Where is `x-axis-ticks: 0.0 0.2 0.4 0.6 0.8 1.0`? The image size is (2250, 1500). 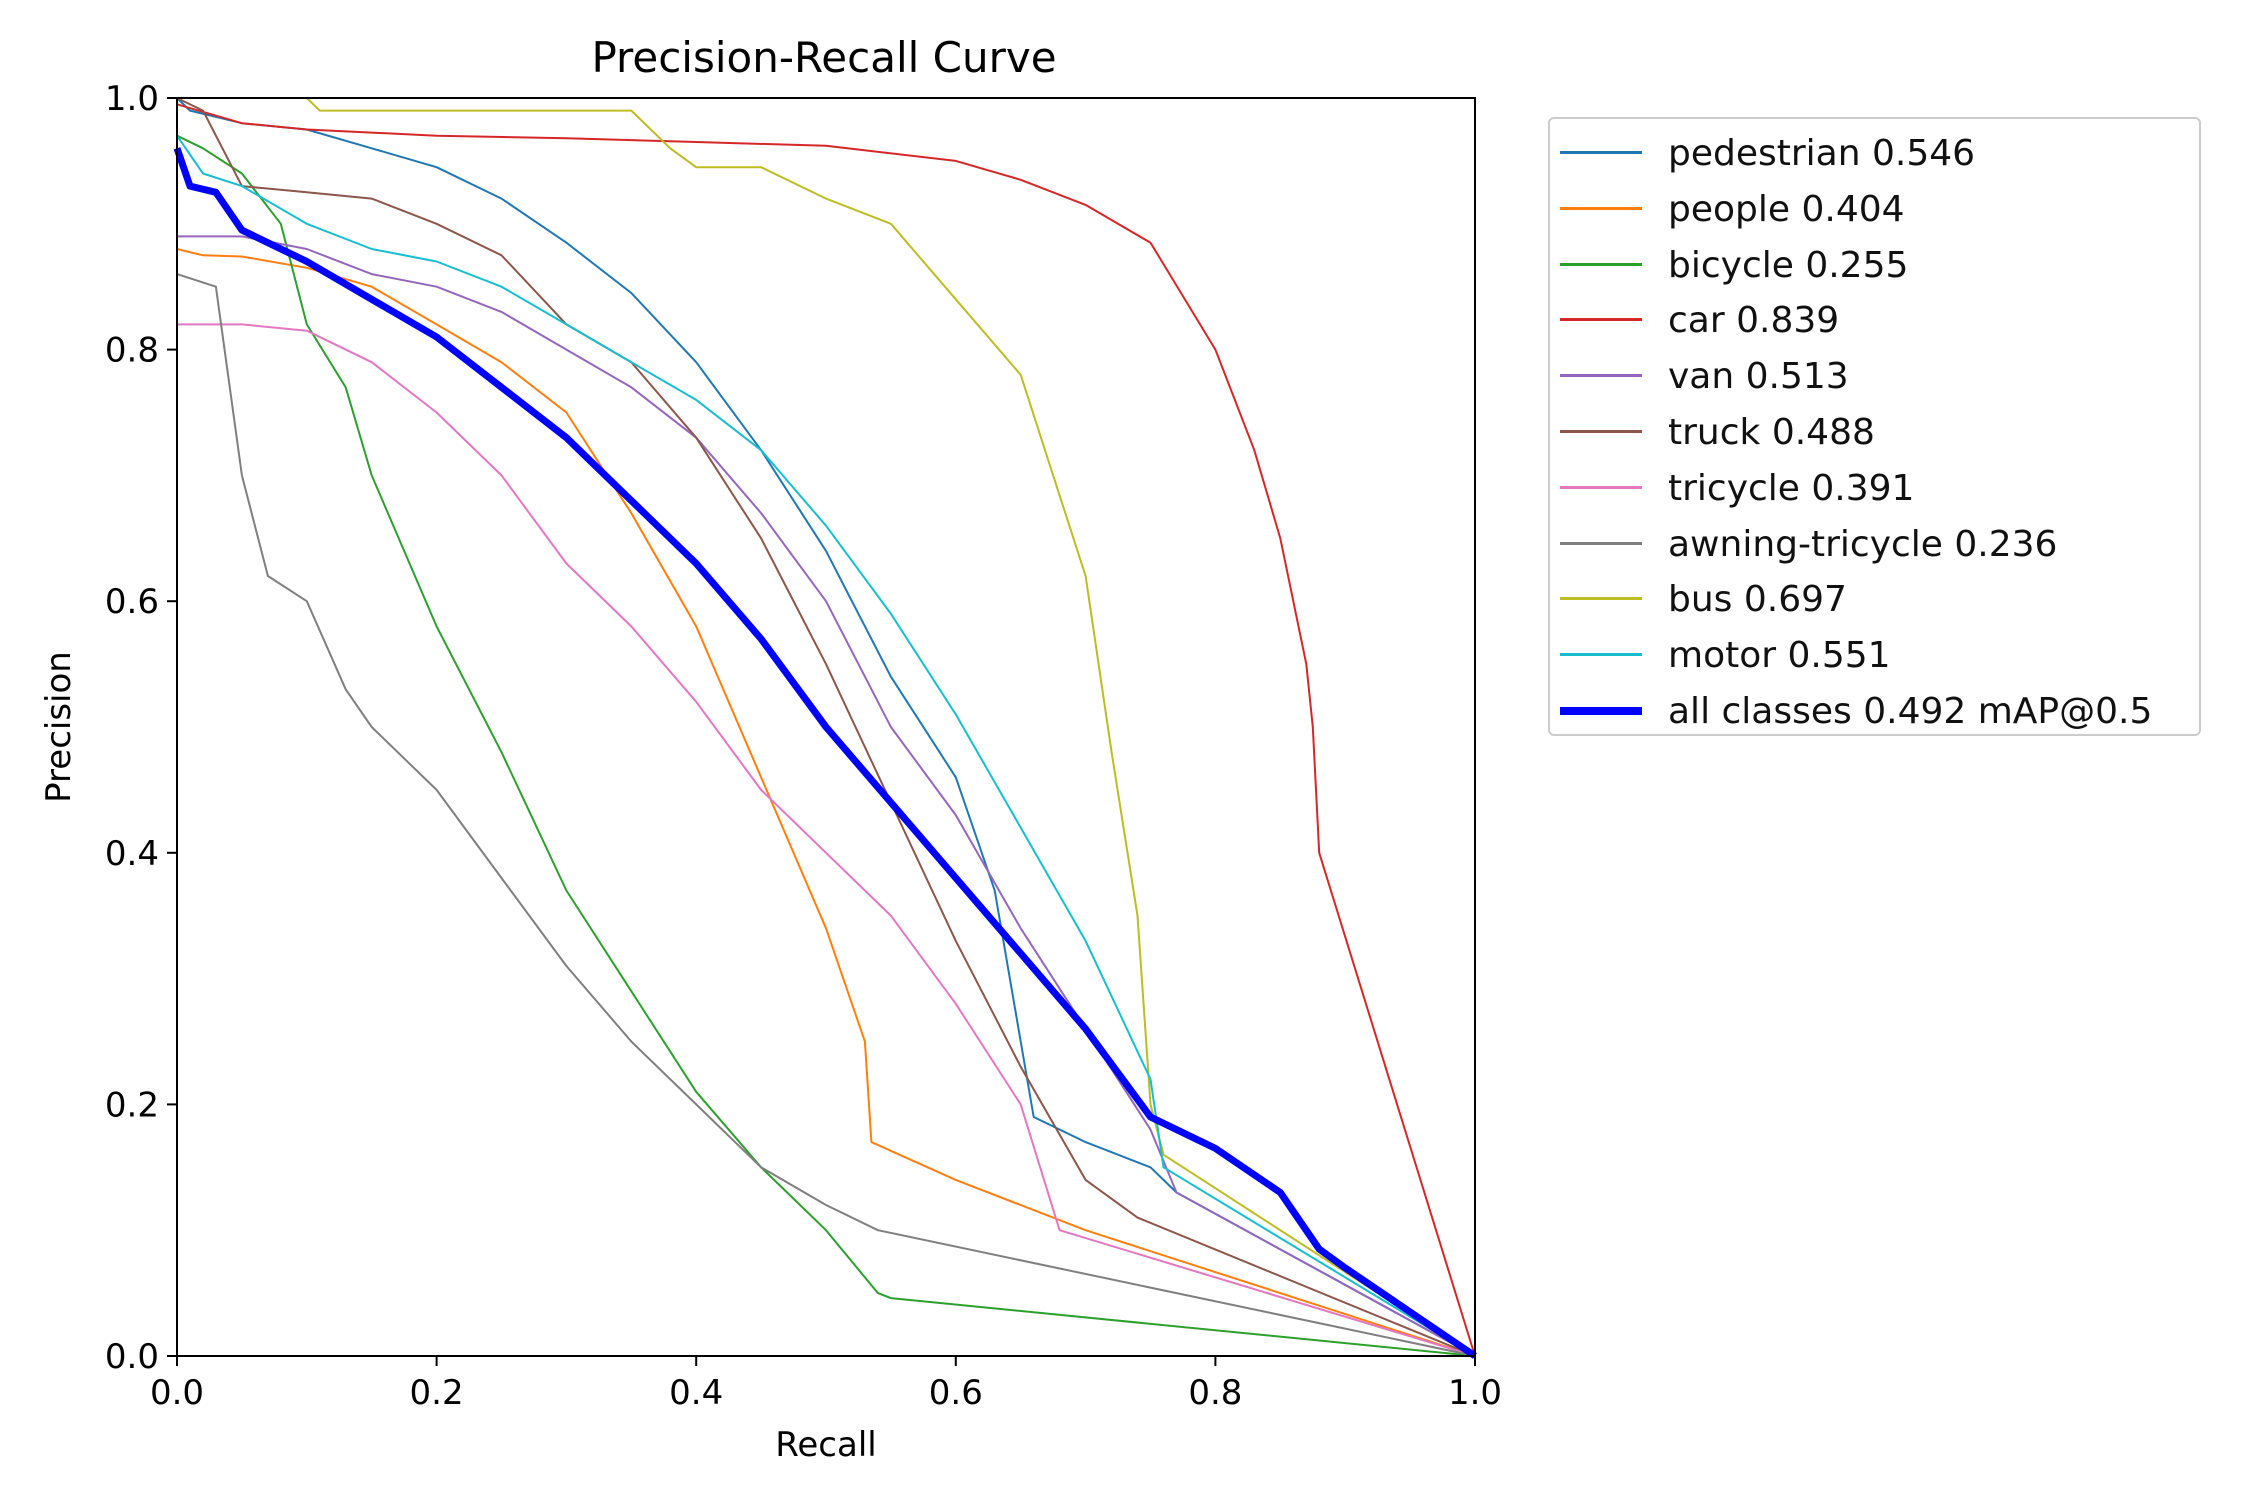
x-axis-ticks: 0.0 0.2 0.4 0.6 0.8 1.0 is located at coordinates (826, 1384).